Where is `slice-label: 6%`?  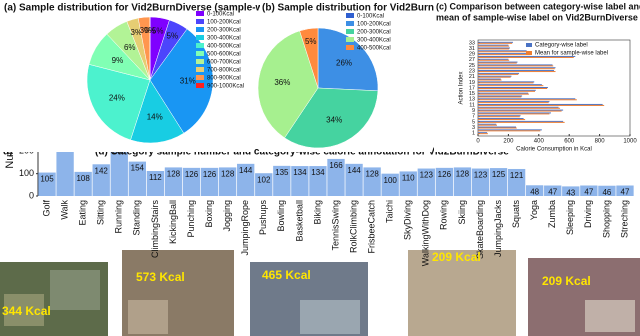 slice-label: 6% is located at coordinates (130, 47).